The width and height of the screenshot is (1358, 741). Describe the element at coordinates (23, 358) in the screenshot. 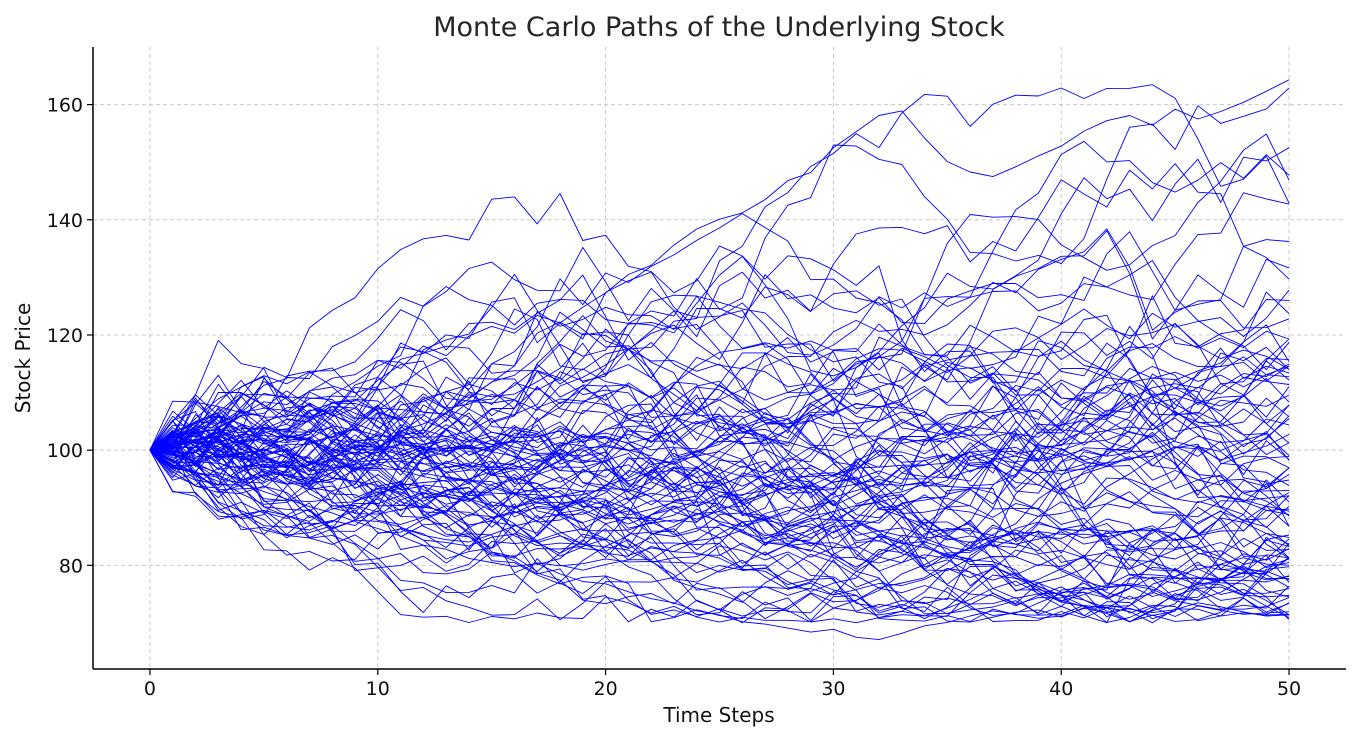

I see `y-axis-label: Stock Price` at that location.